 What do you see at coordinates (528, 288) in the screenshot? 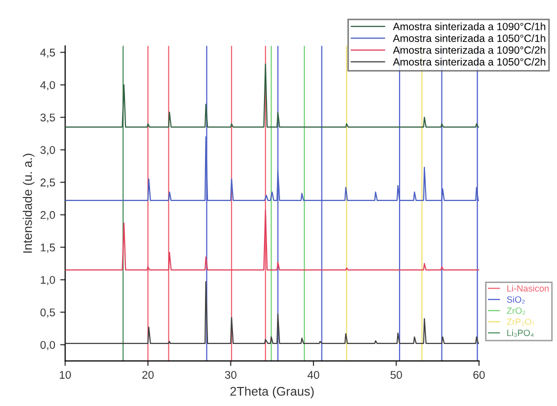
I see `ref-line-label: Li-Nasicon` at bounding box center [528, 288].